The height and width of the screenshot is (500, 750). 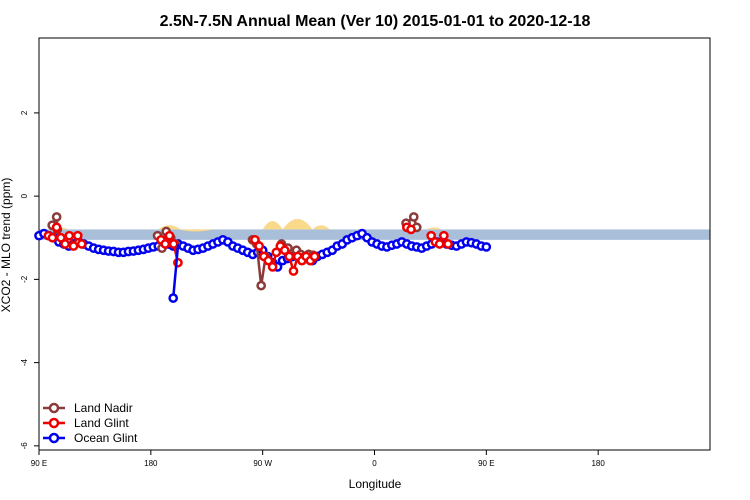 I want to click on ocean-band, so click(x=374, y=234).